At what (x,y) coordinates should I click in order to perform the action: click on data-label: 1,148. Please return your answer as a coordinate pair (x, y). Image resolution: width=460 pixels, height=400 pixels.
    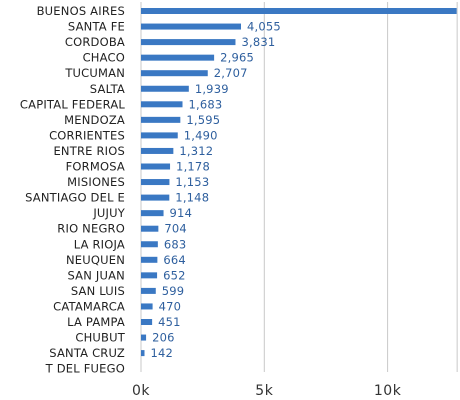
    Looking at the image, I should click on (192, 198).